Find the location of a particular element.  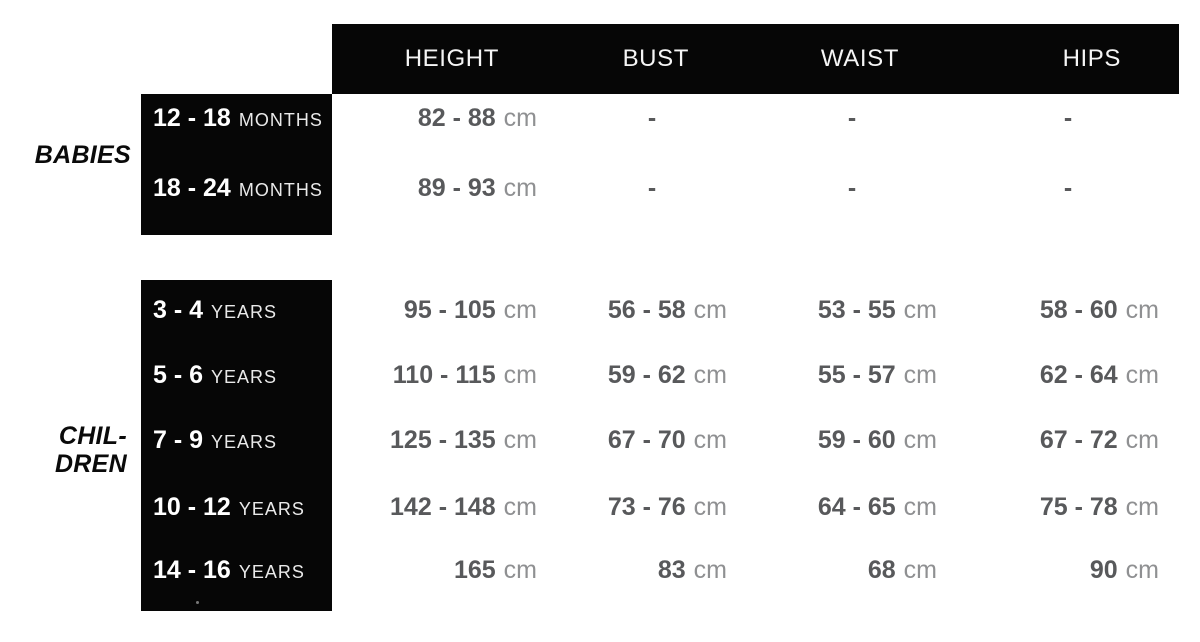

cell-hips: 75 - 78 cm is located at coordinates (1099, 506).